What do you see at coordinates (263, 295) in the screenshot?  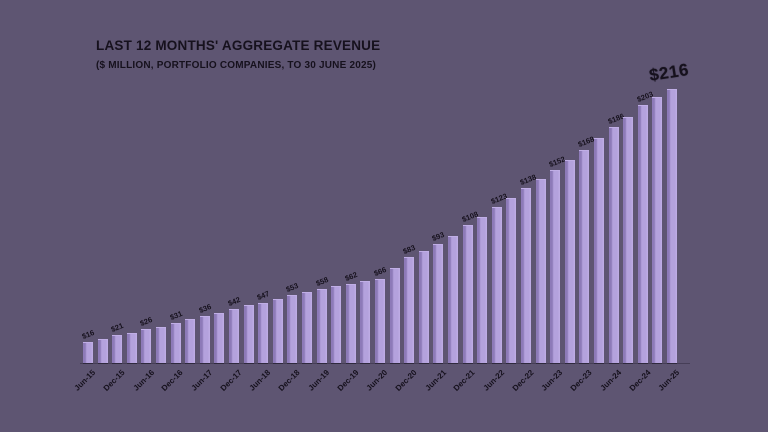 I see `bar-value-label: $47` at bounding box center [263, 295].